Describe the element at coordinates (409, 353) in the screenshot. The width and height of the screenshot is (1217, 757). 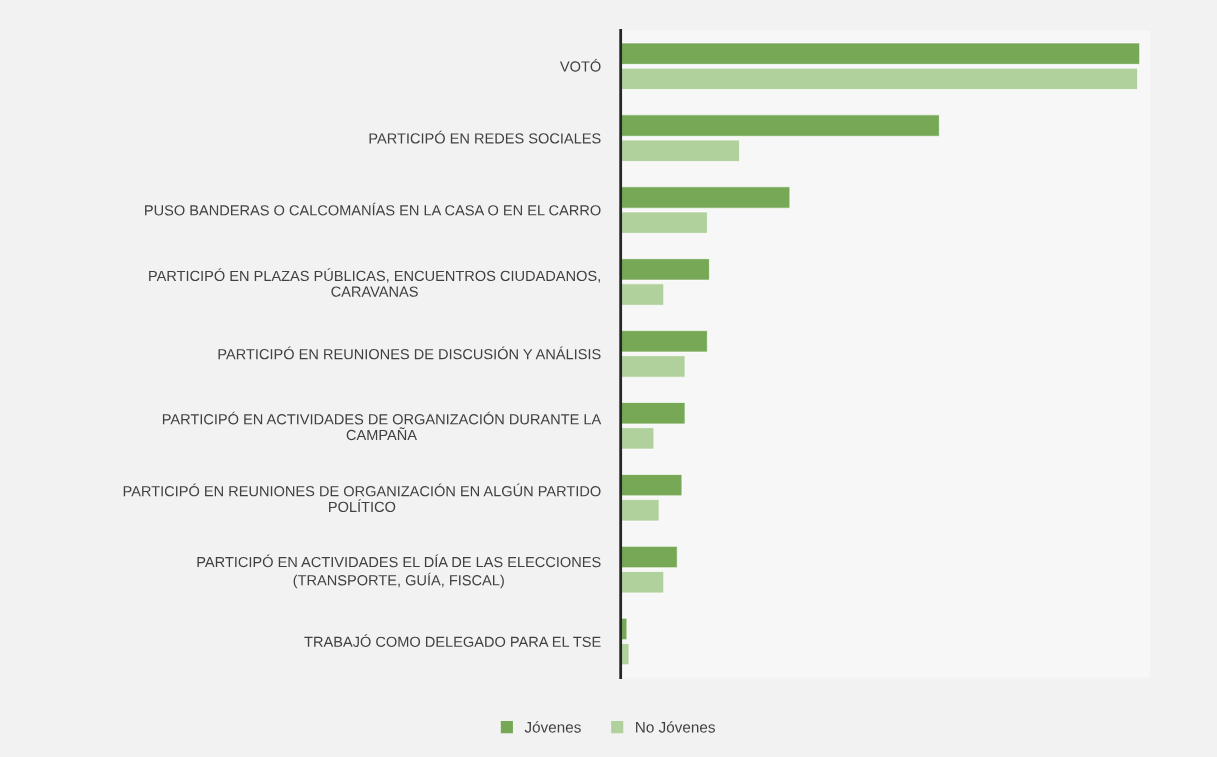
I see `y-tick-label: PARTICIPÓ EN REUNIONES DE DISCUSIÓN Y ANÁLISIS` at that location.